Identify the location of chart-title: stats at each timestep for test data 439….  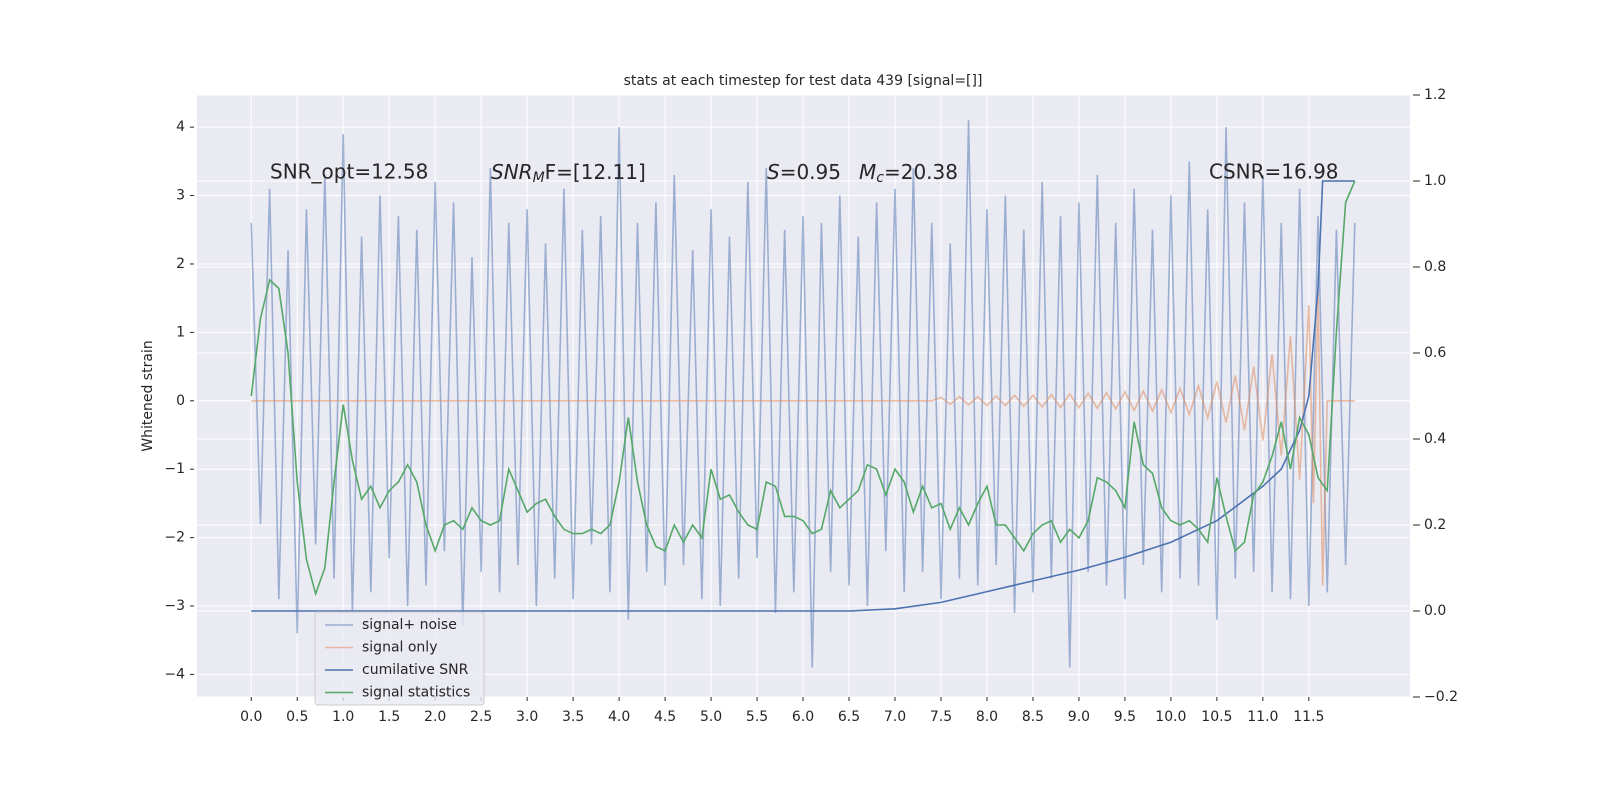
(803, 81).